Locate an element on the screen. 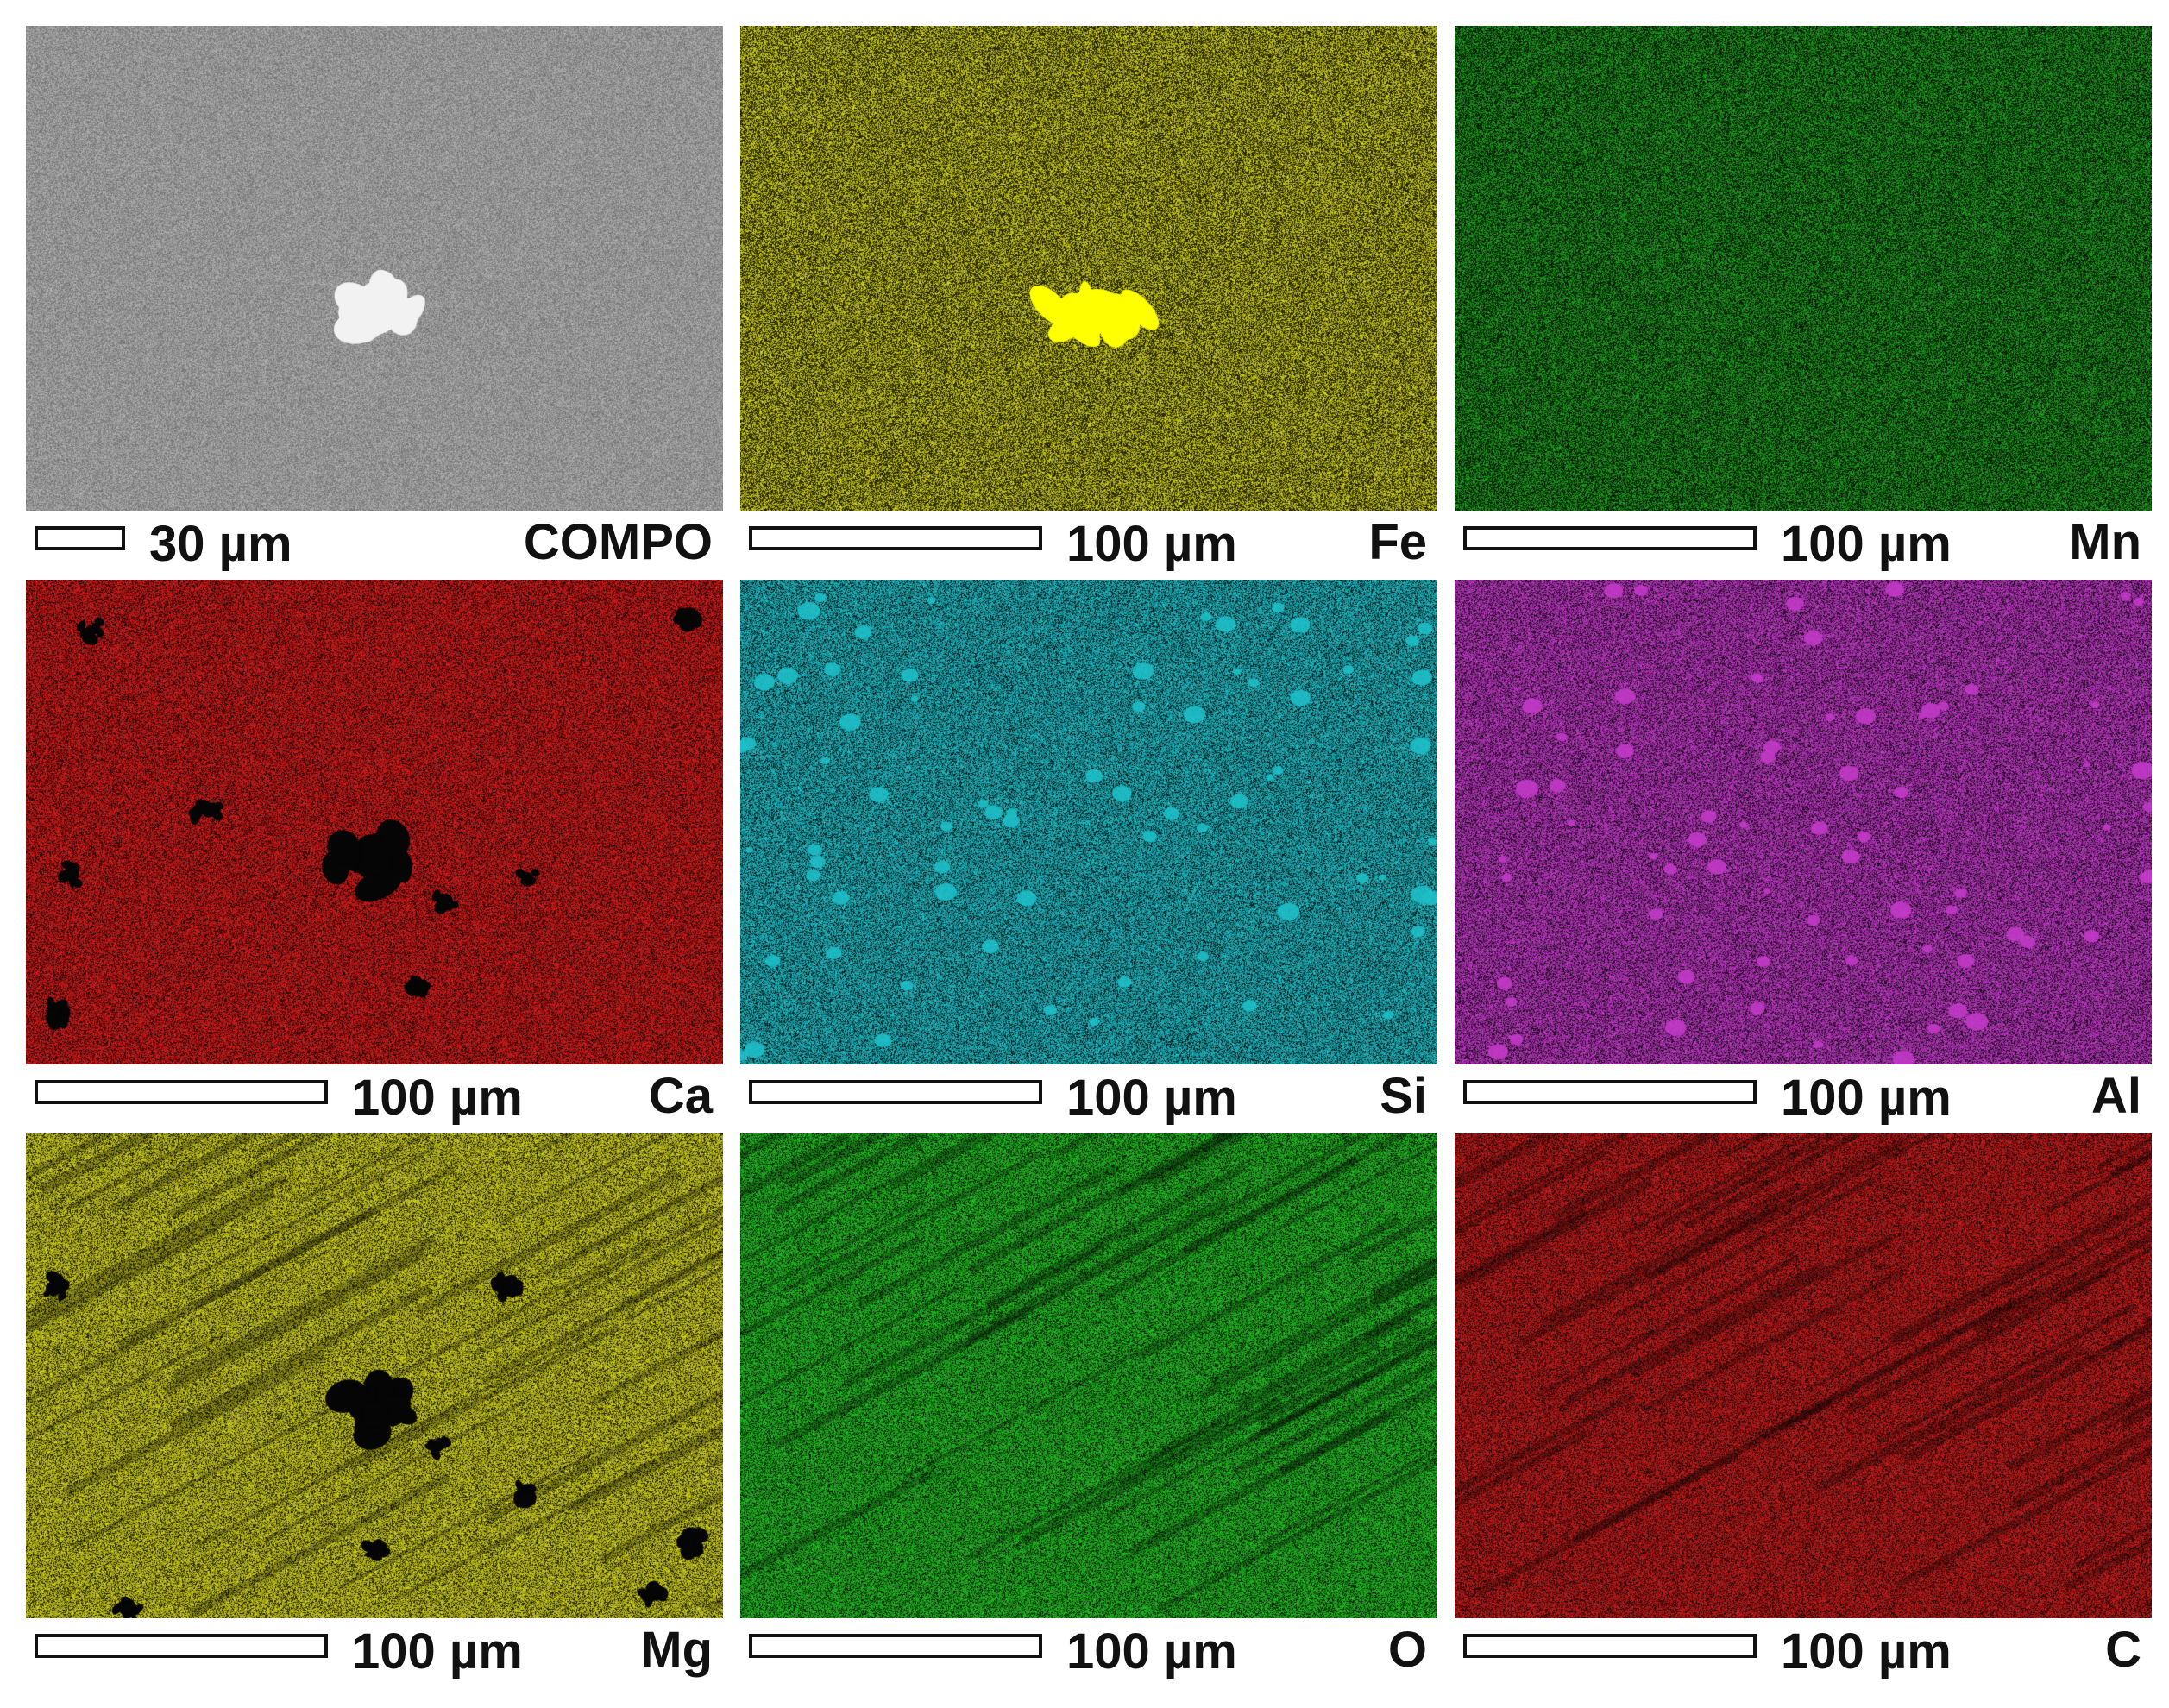 This screenshot has width=2169, height=1708. map-panel-si: 100 µm Si is located at coordinates (1088, 865).